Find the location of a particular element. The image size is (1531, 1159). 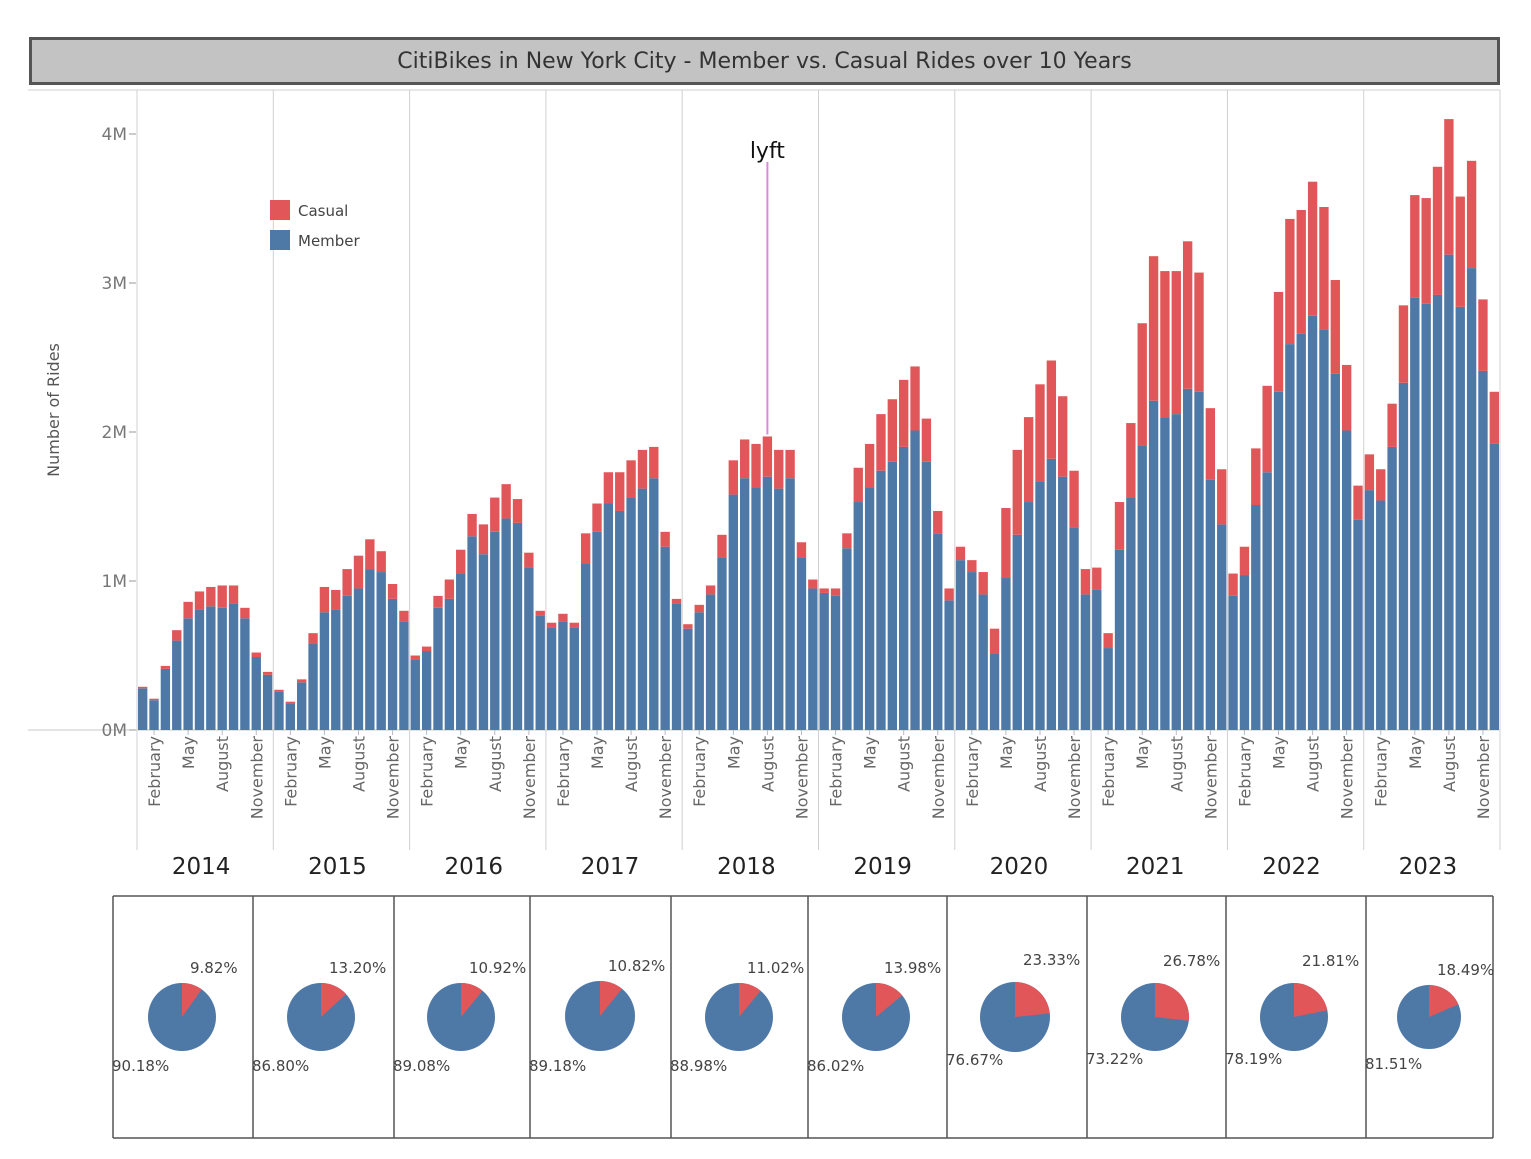

year-label: 2014 is located at coordinates (201, 867).